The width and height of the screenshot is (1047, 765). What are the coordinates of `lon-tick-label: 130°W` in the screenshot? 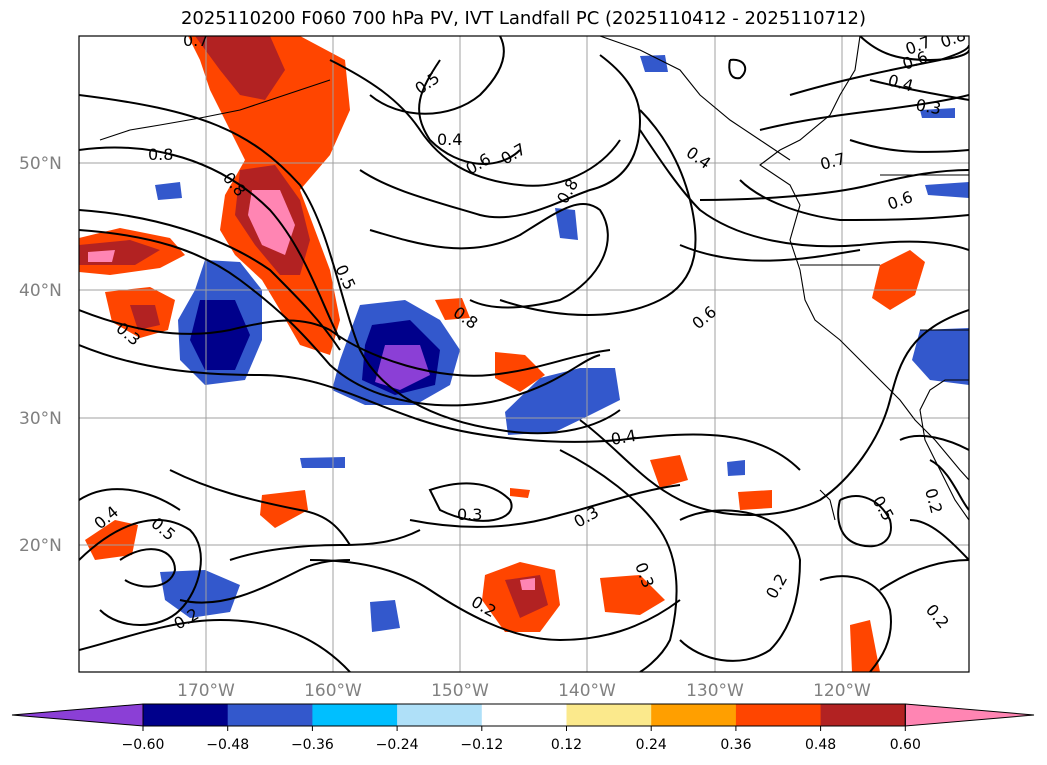 It's located at (715, 691).